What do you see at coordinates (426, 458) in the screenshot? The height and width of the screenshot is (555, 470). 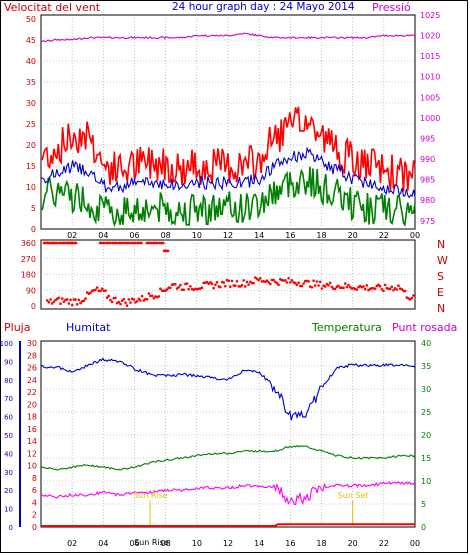 I see `temperature-tick-label: 15` at bounding box center [426, 458].